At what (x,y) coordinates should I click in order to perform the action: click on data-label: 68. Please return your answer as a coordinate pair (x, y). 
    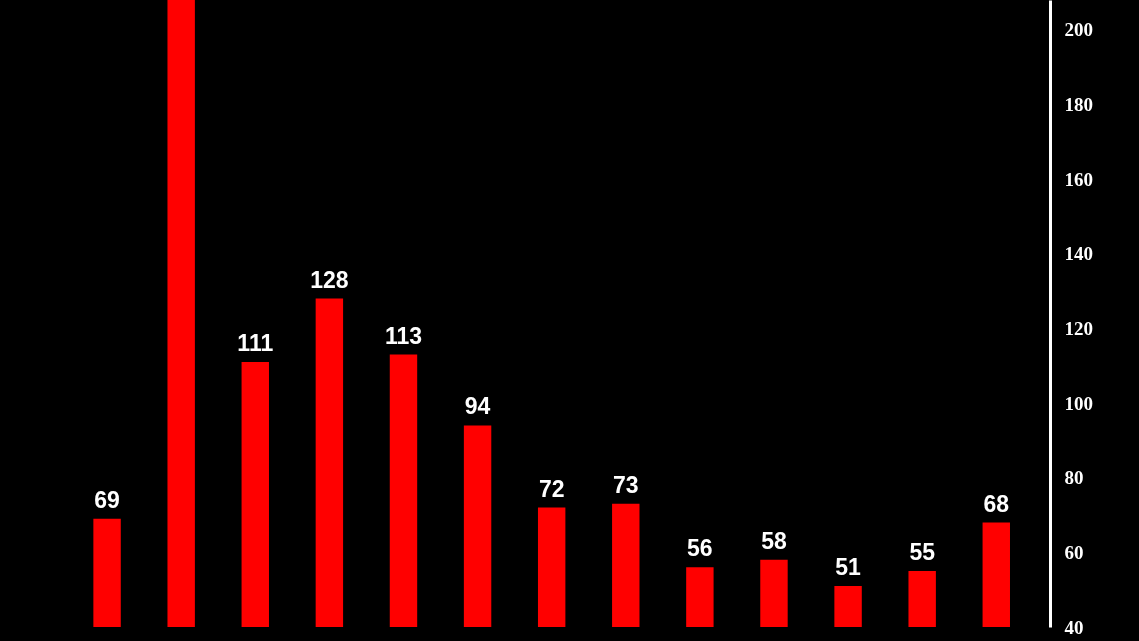
    Looking at the image, I should click on (996, 503).